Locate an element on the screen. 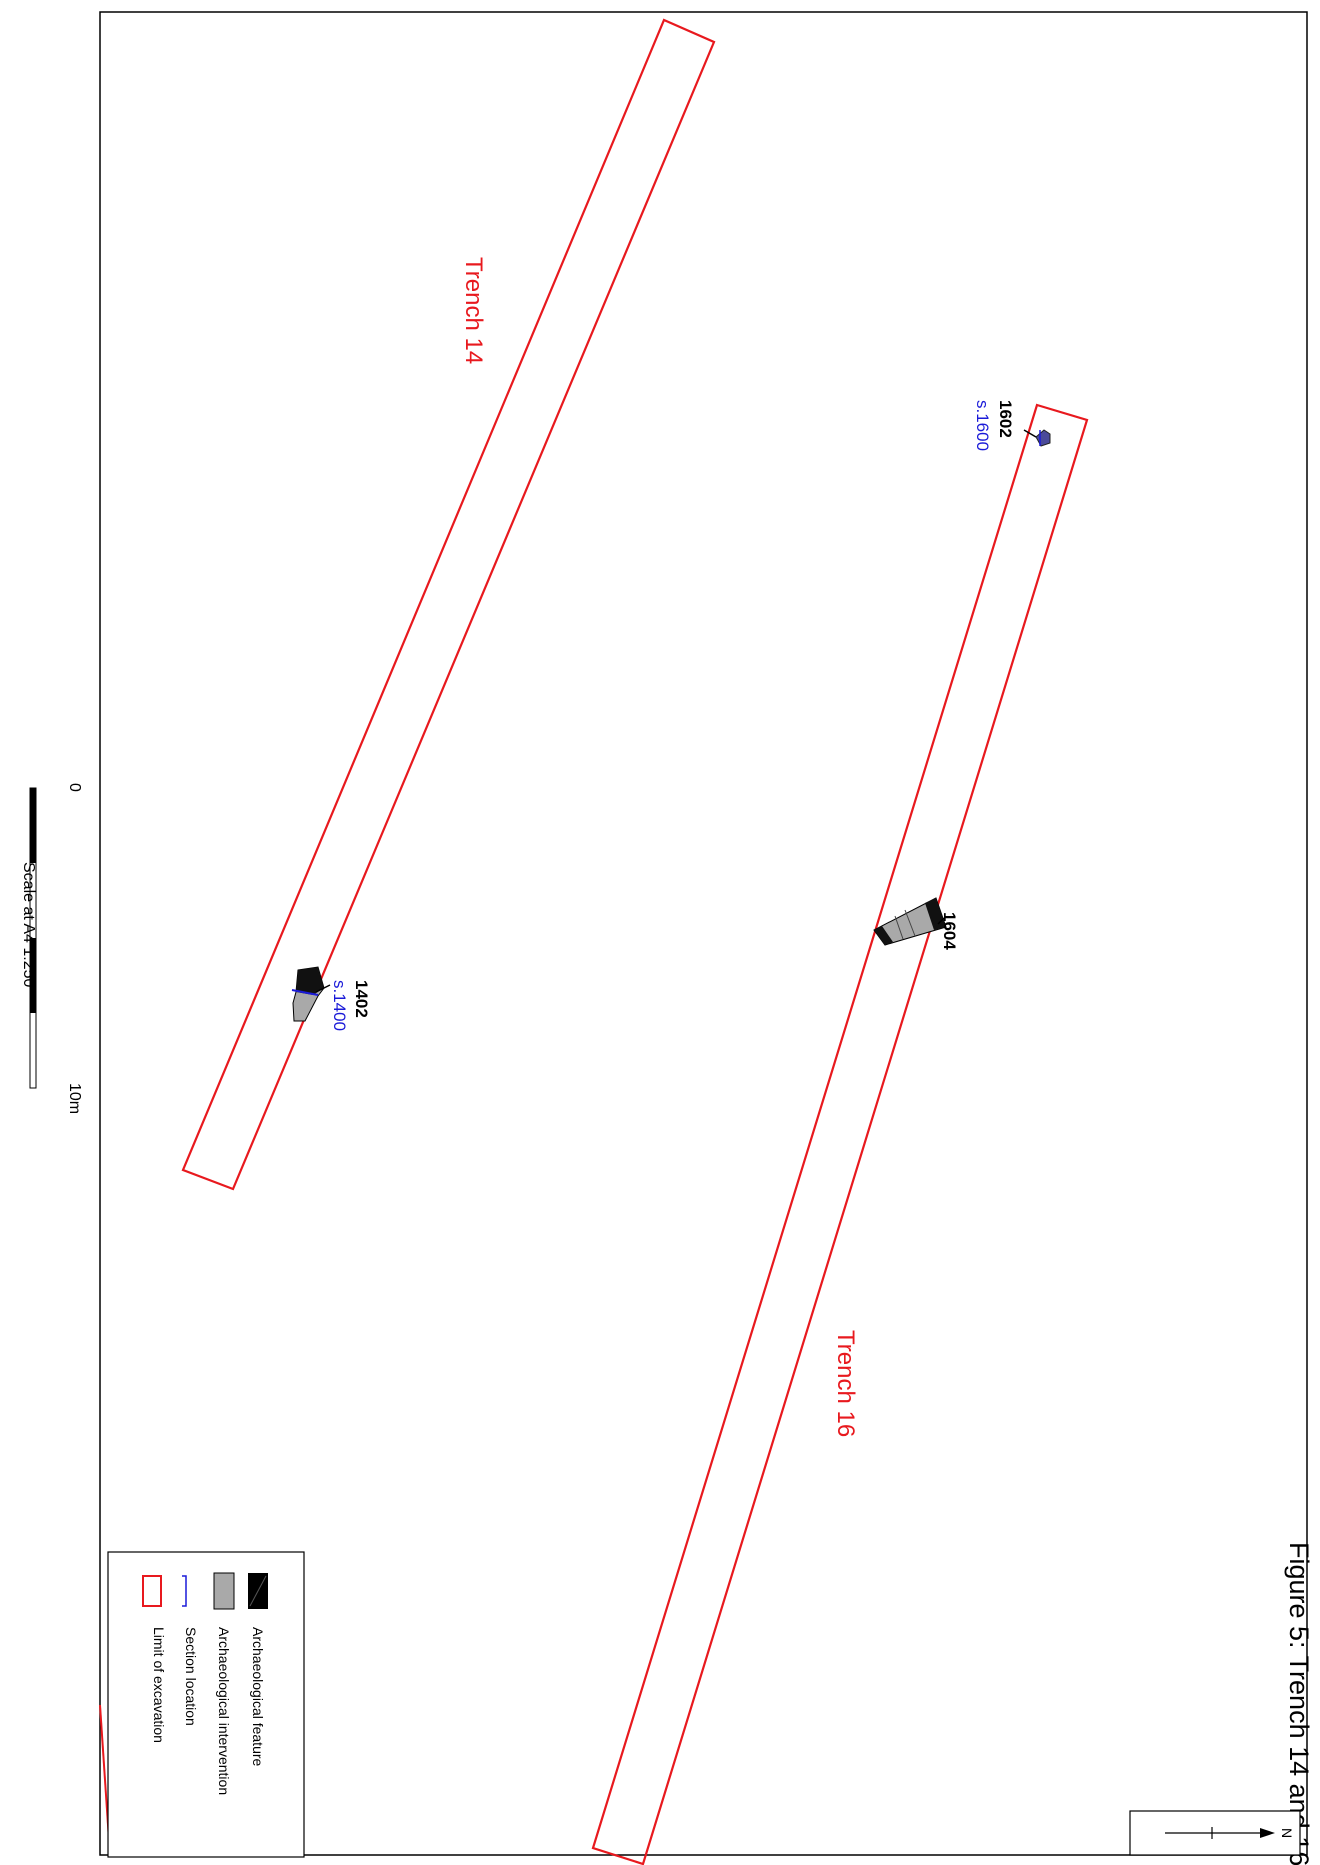  section-1400-label: s.1400 is located at coordinates (339, 1005).